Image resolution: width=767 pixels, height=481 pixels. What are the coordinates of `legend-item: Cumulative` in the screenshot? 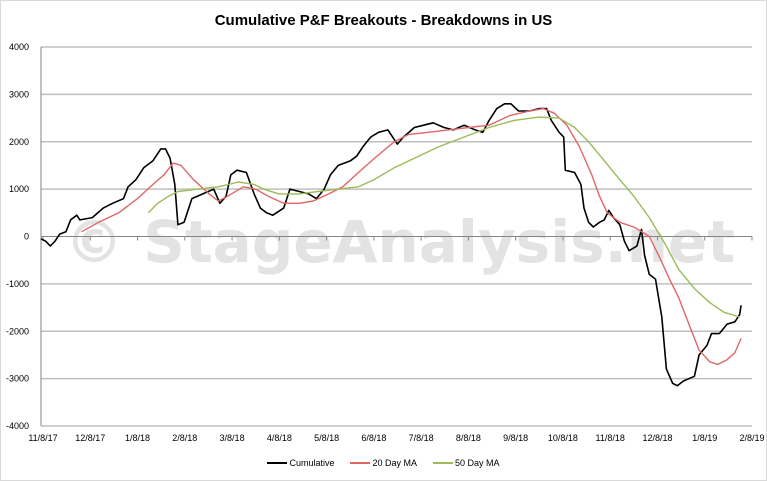 It's located at (300, 463).